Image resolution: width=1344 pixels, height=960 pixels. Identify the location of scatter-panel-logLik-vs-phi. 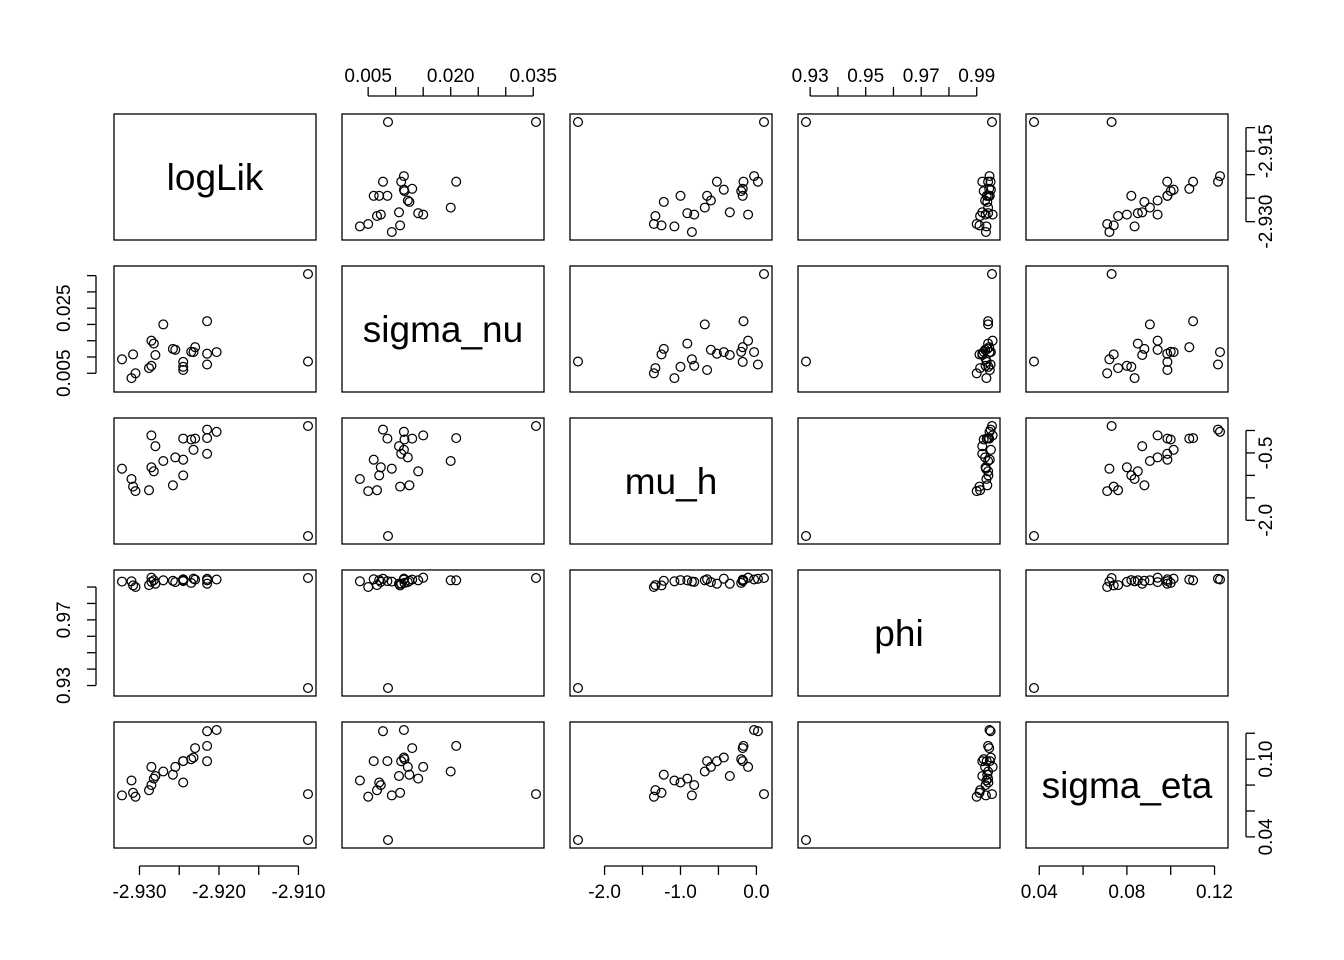
(215, 633).